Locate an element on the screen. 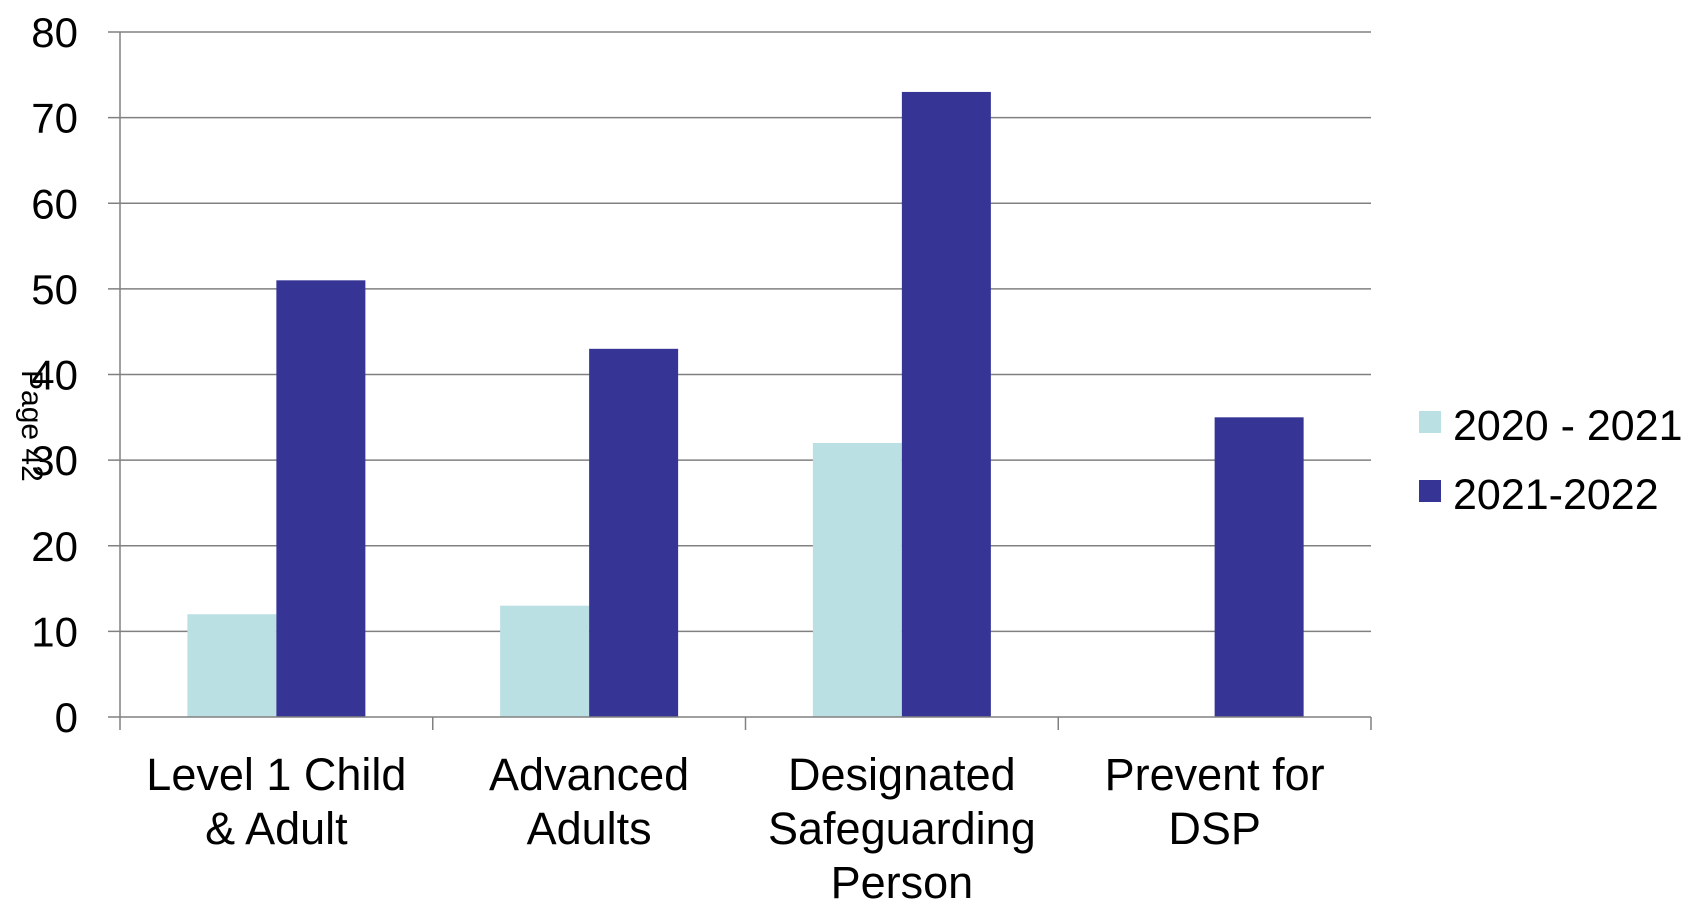 The height and width of the screenshot is (902, 1708). legend: 2020 - 2021 2021-2022 is located at coordinates (1551, 460).